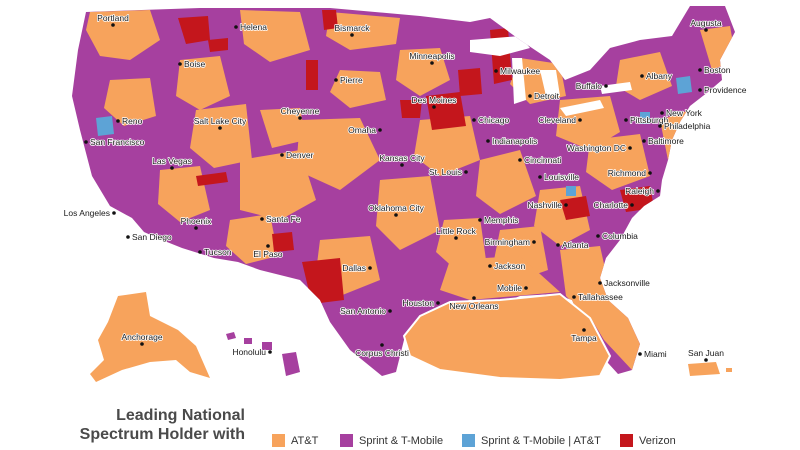 This screenshot has height=450, width=800. What do you see at coordinates (113, 18) in the screenshot?
I see `city-label: Portland` at bounding box center [113, 18].